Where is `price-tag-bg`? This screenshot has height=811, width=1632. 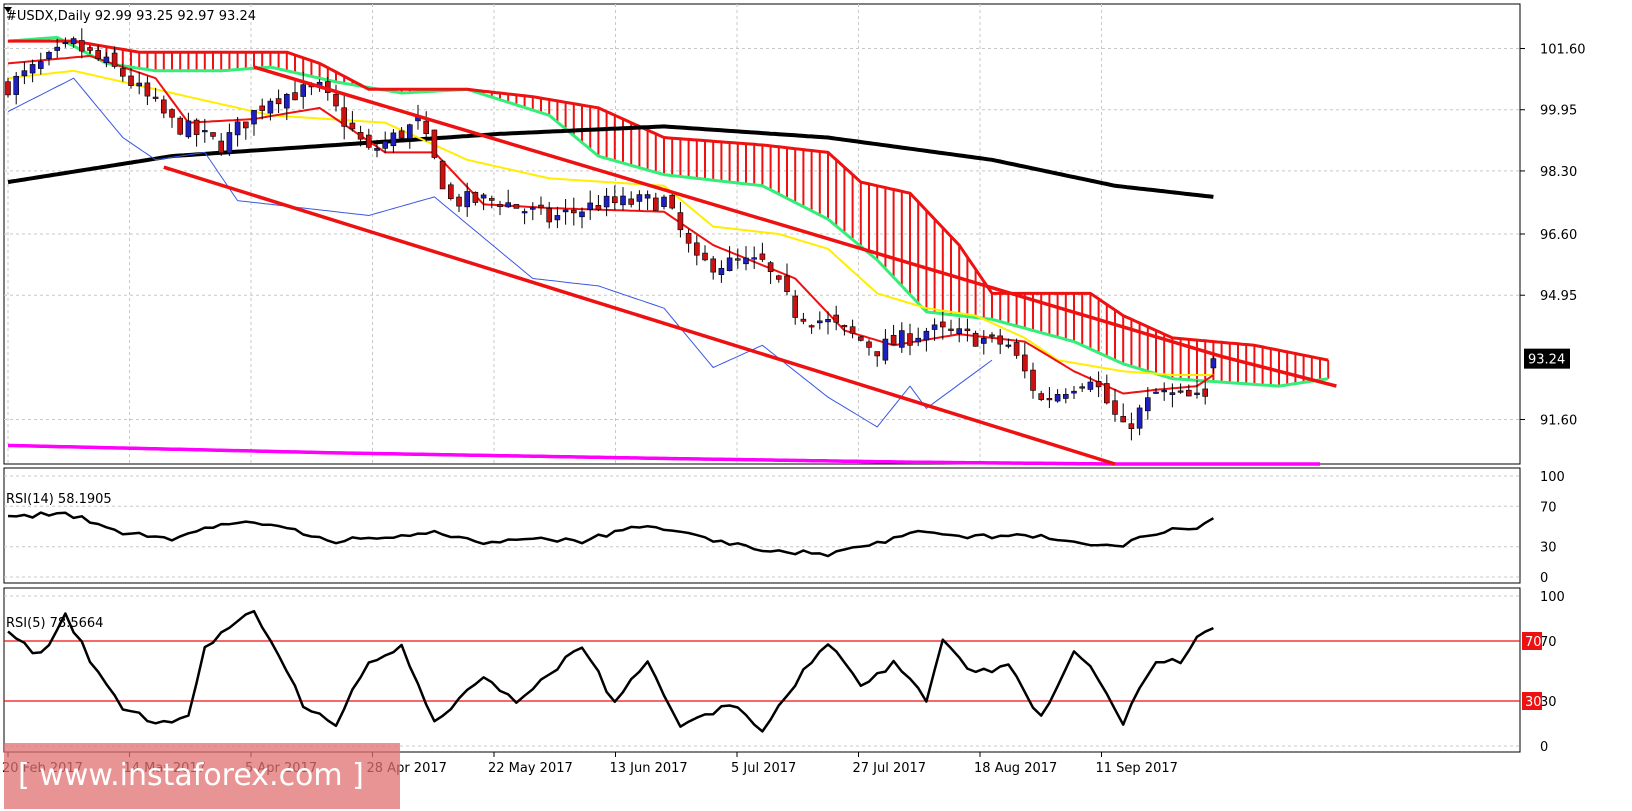
price-tag-bg is located at coordinates (1547, 358).